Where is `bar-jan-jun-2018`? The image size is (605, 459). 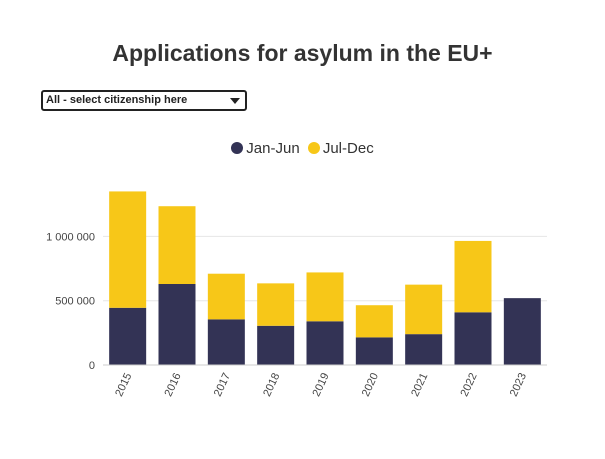
bar-jan-jun-2018 is located at coordinates (276, 345).